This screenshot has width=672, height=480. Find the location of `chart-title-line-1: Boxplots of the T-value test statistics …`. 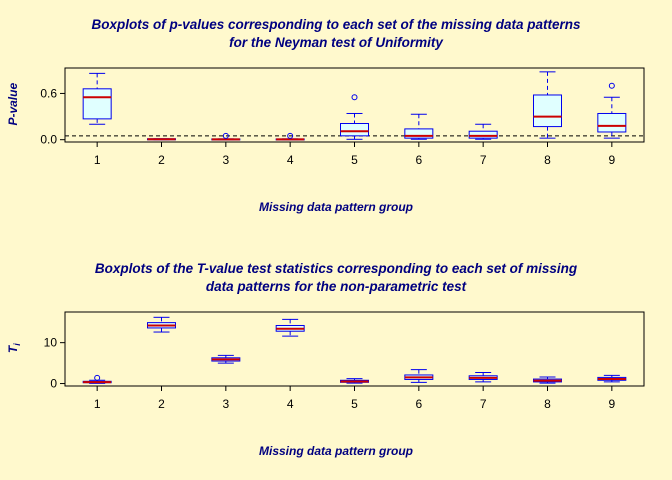

chart-title-line-1: Boxplots of the T-value test statistics … is located at coordinates (336, 268).